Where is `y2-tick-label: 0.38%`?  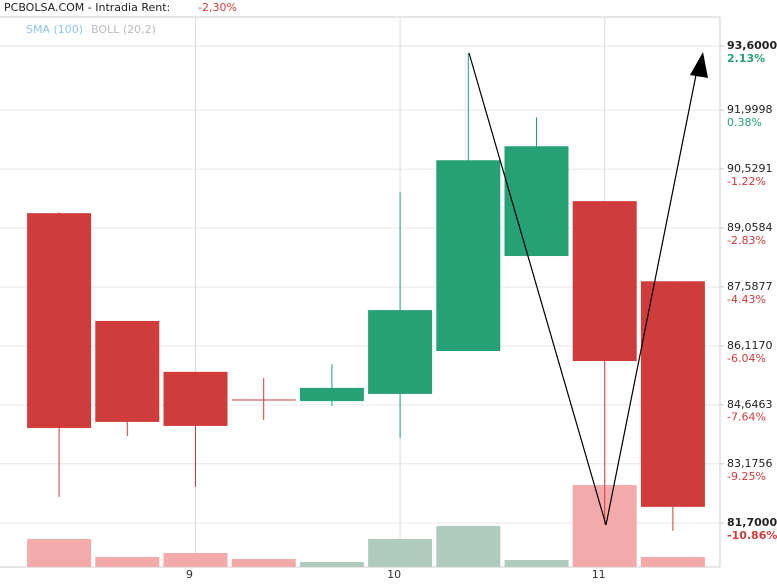
y2-tick-label: 0.38% is located at coordinates (744, 122).